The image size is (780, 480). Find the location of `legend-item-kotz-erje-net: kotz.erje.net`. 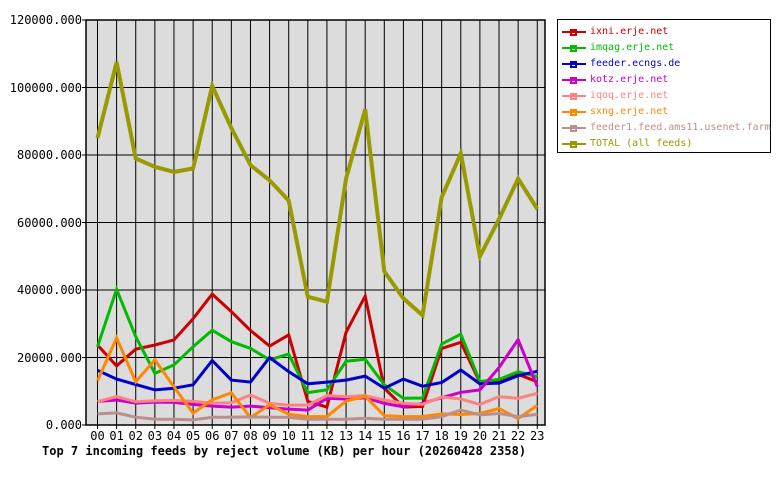

legend-item-kotz-erje-net: kotz.erje.net is located at coordinates (664, 80).